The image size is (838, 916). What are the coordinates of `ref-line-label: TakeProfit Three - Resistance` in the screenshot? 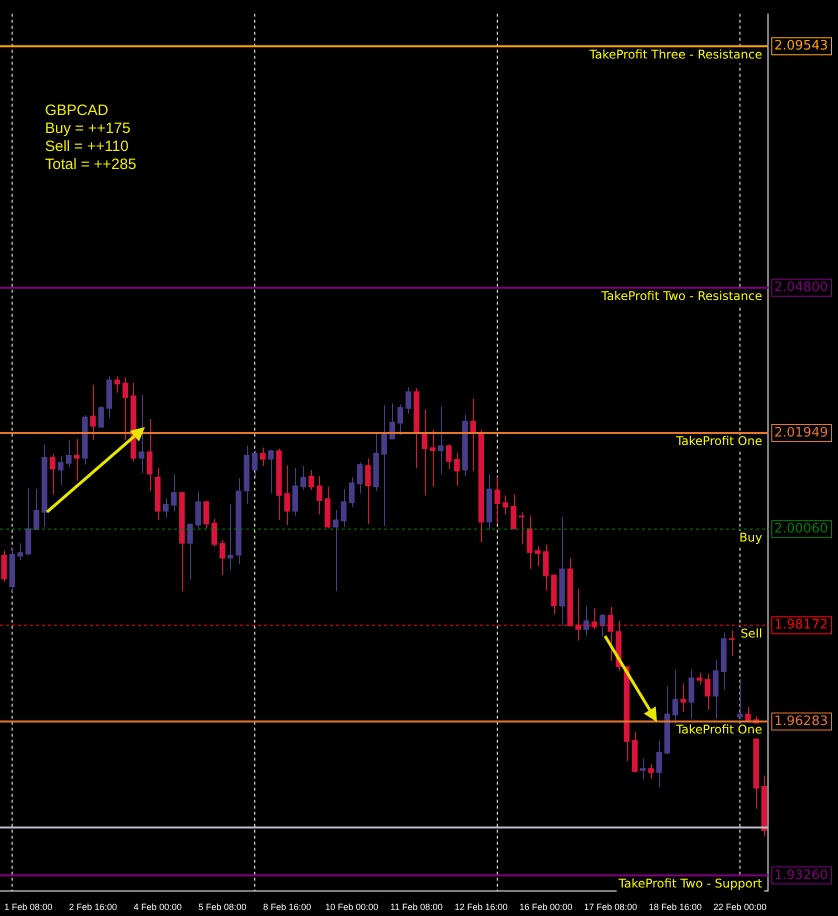 It's located at (675, 54).